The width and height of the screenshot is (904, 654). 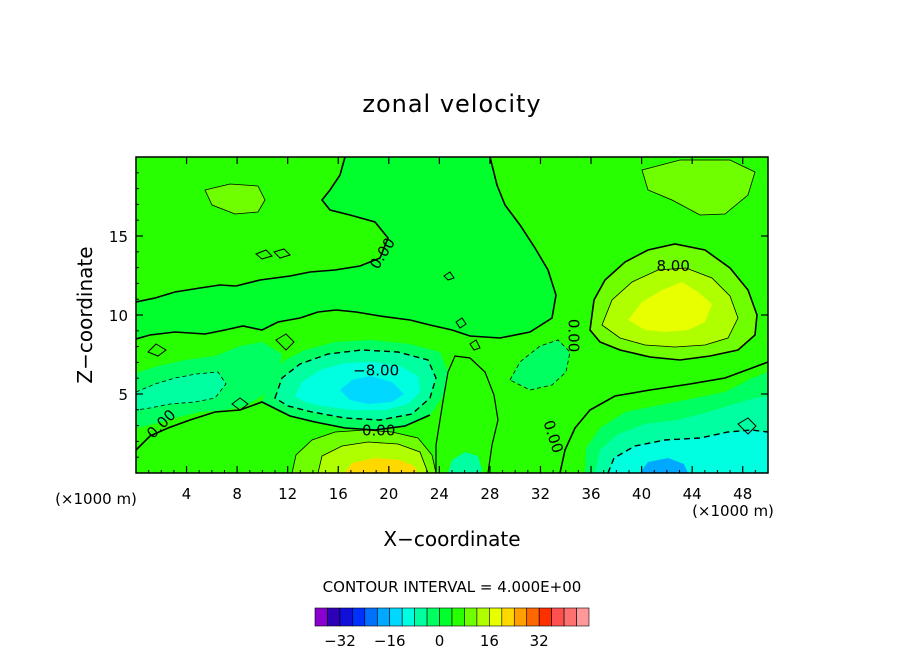 I want to click on x-unit-right: (×1000 m), so click(x=733, y=511).